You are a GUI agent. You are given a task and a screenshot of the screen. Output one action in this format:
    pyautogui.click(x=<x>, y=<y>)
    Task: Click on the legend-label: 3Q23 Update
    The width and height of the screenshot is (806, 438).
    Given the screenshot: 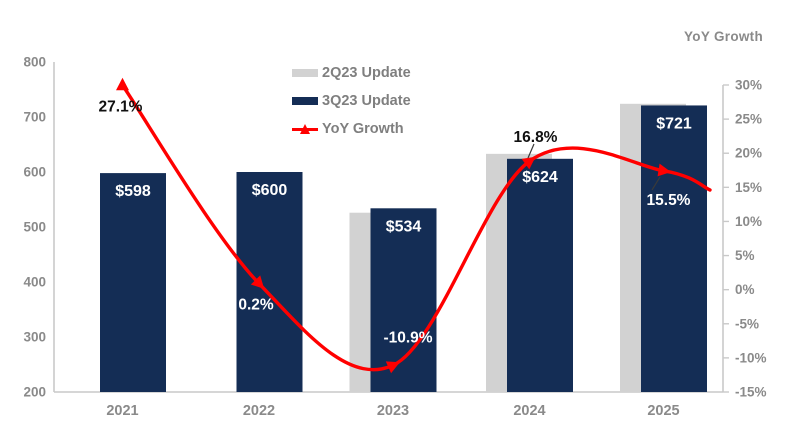 What is the action you would take?
    pyautogui.click(x=366, y=101)
    